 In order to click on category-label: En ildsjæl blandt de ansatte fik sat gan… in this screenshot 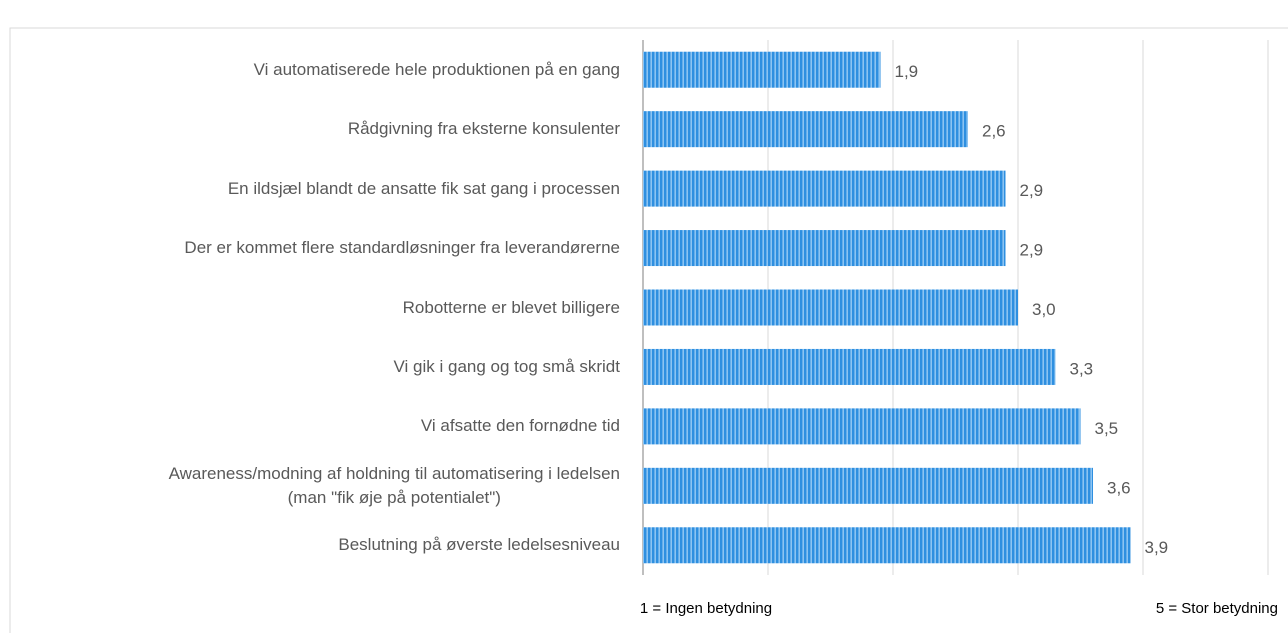, I will do `click(423, 188)`.